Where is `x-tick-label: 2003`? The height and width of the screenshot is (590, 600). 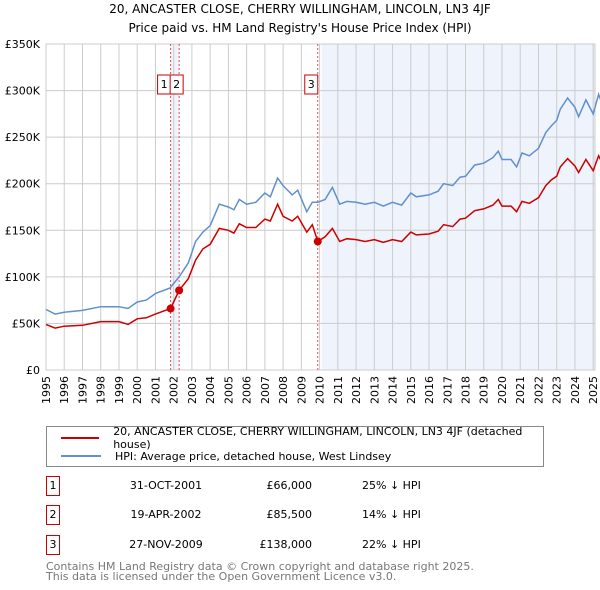 x-tick-label: 2003 is located at coordinates (192, 390).